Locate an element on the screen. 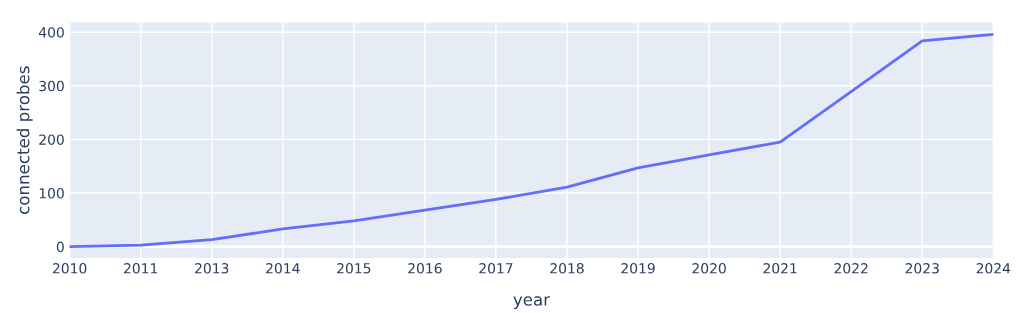  x-tick-label: 2013 is located at coordinates (212, 268).